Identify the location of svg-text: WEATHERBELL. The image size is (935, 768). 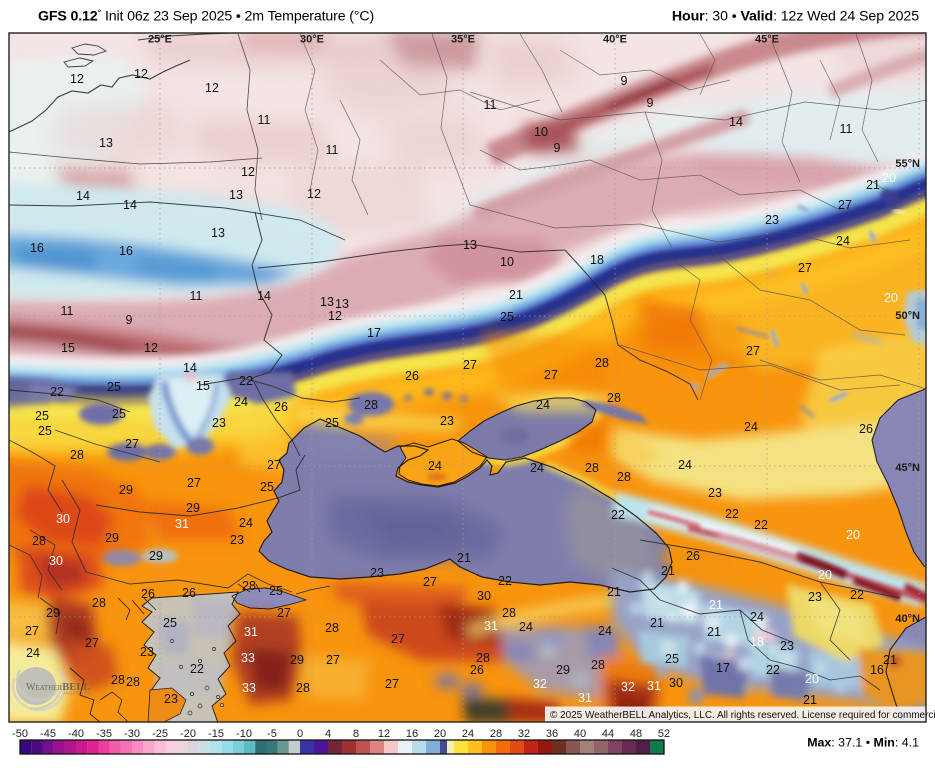
(58, 687).